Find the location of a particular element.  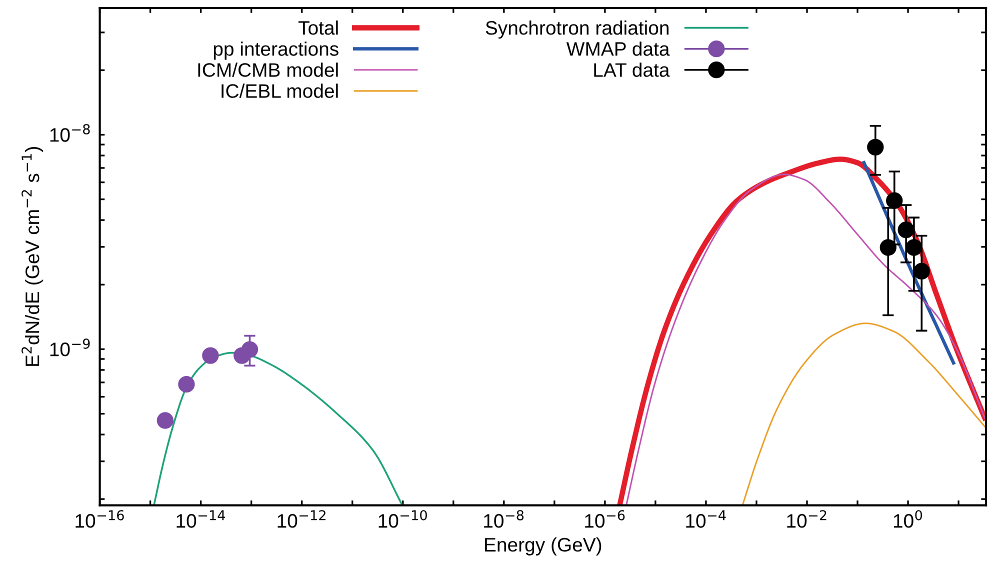

x-tick-label: 10$^{−8}$ is located at coordinates (504, 519).